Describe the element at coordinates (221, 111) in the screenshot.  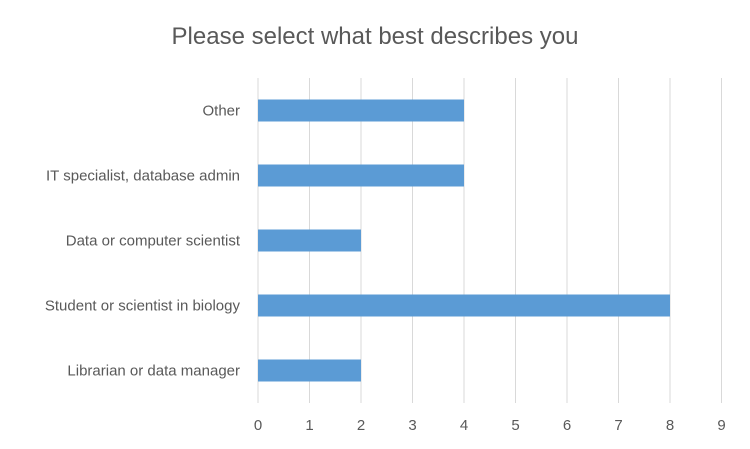
I see `category-label: Other` at that location.